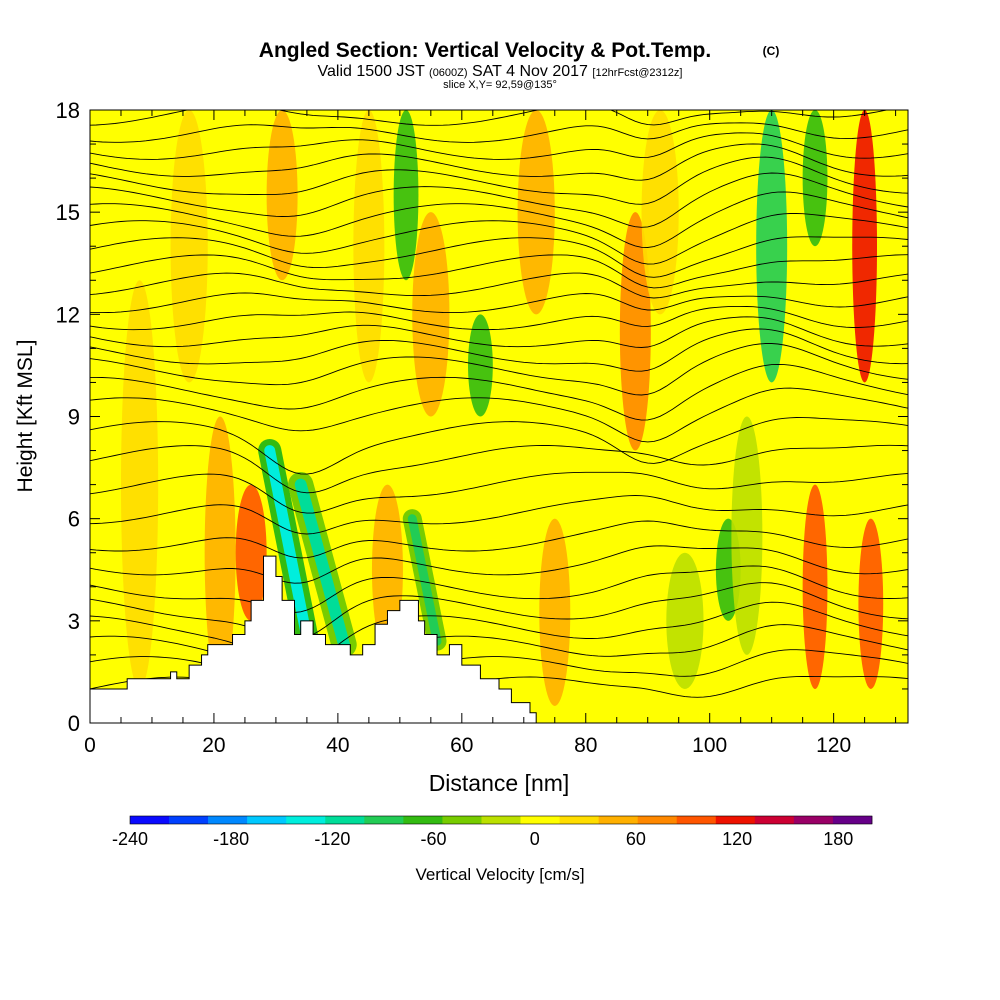 Image resolution: width=1000 pixels, height=1000 pixels. What do you see at coordinates (499, 874) in the screenshot?
I see `colorbar-label: Vertical Velocity [cm/s]` at bounding box center [499, 874].